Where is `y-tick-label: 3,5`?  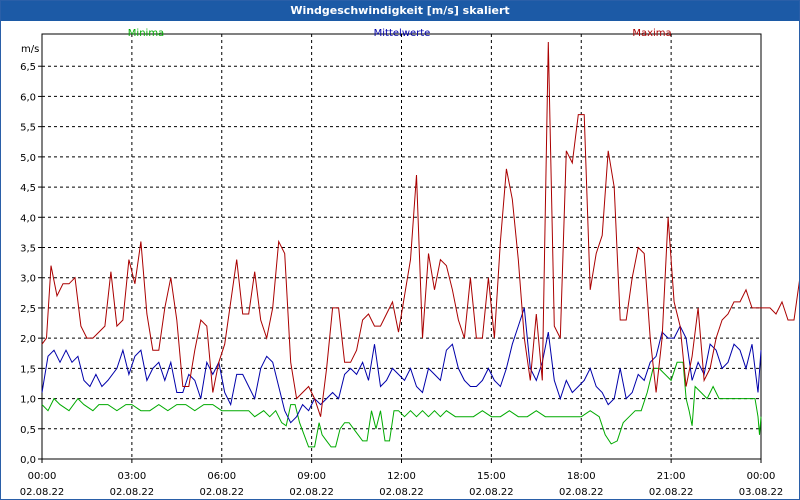 y-tick-label: 3,5 is located at coordinates (28, 249).